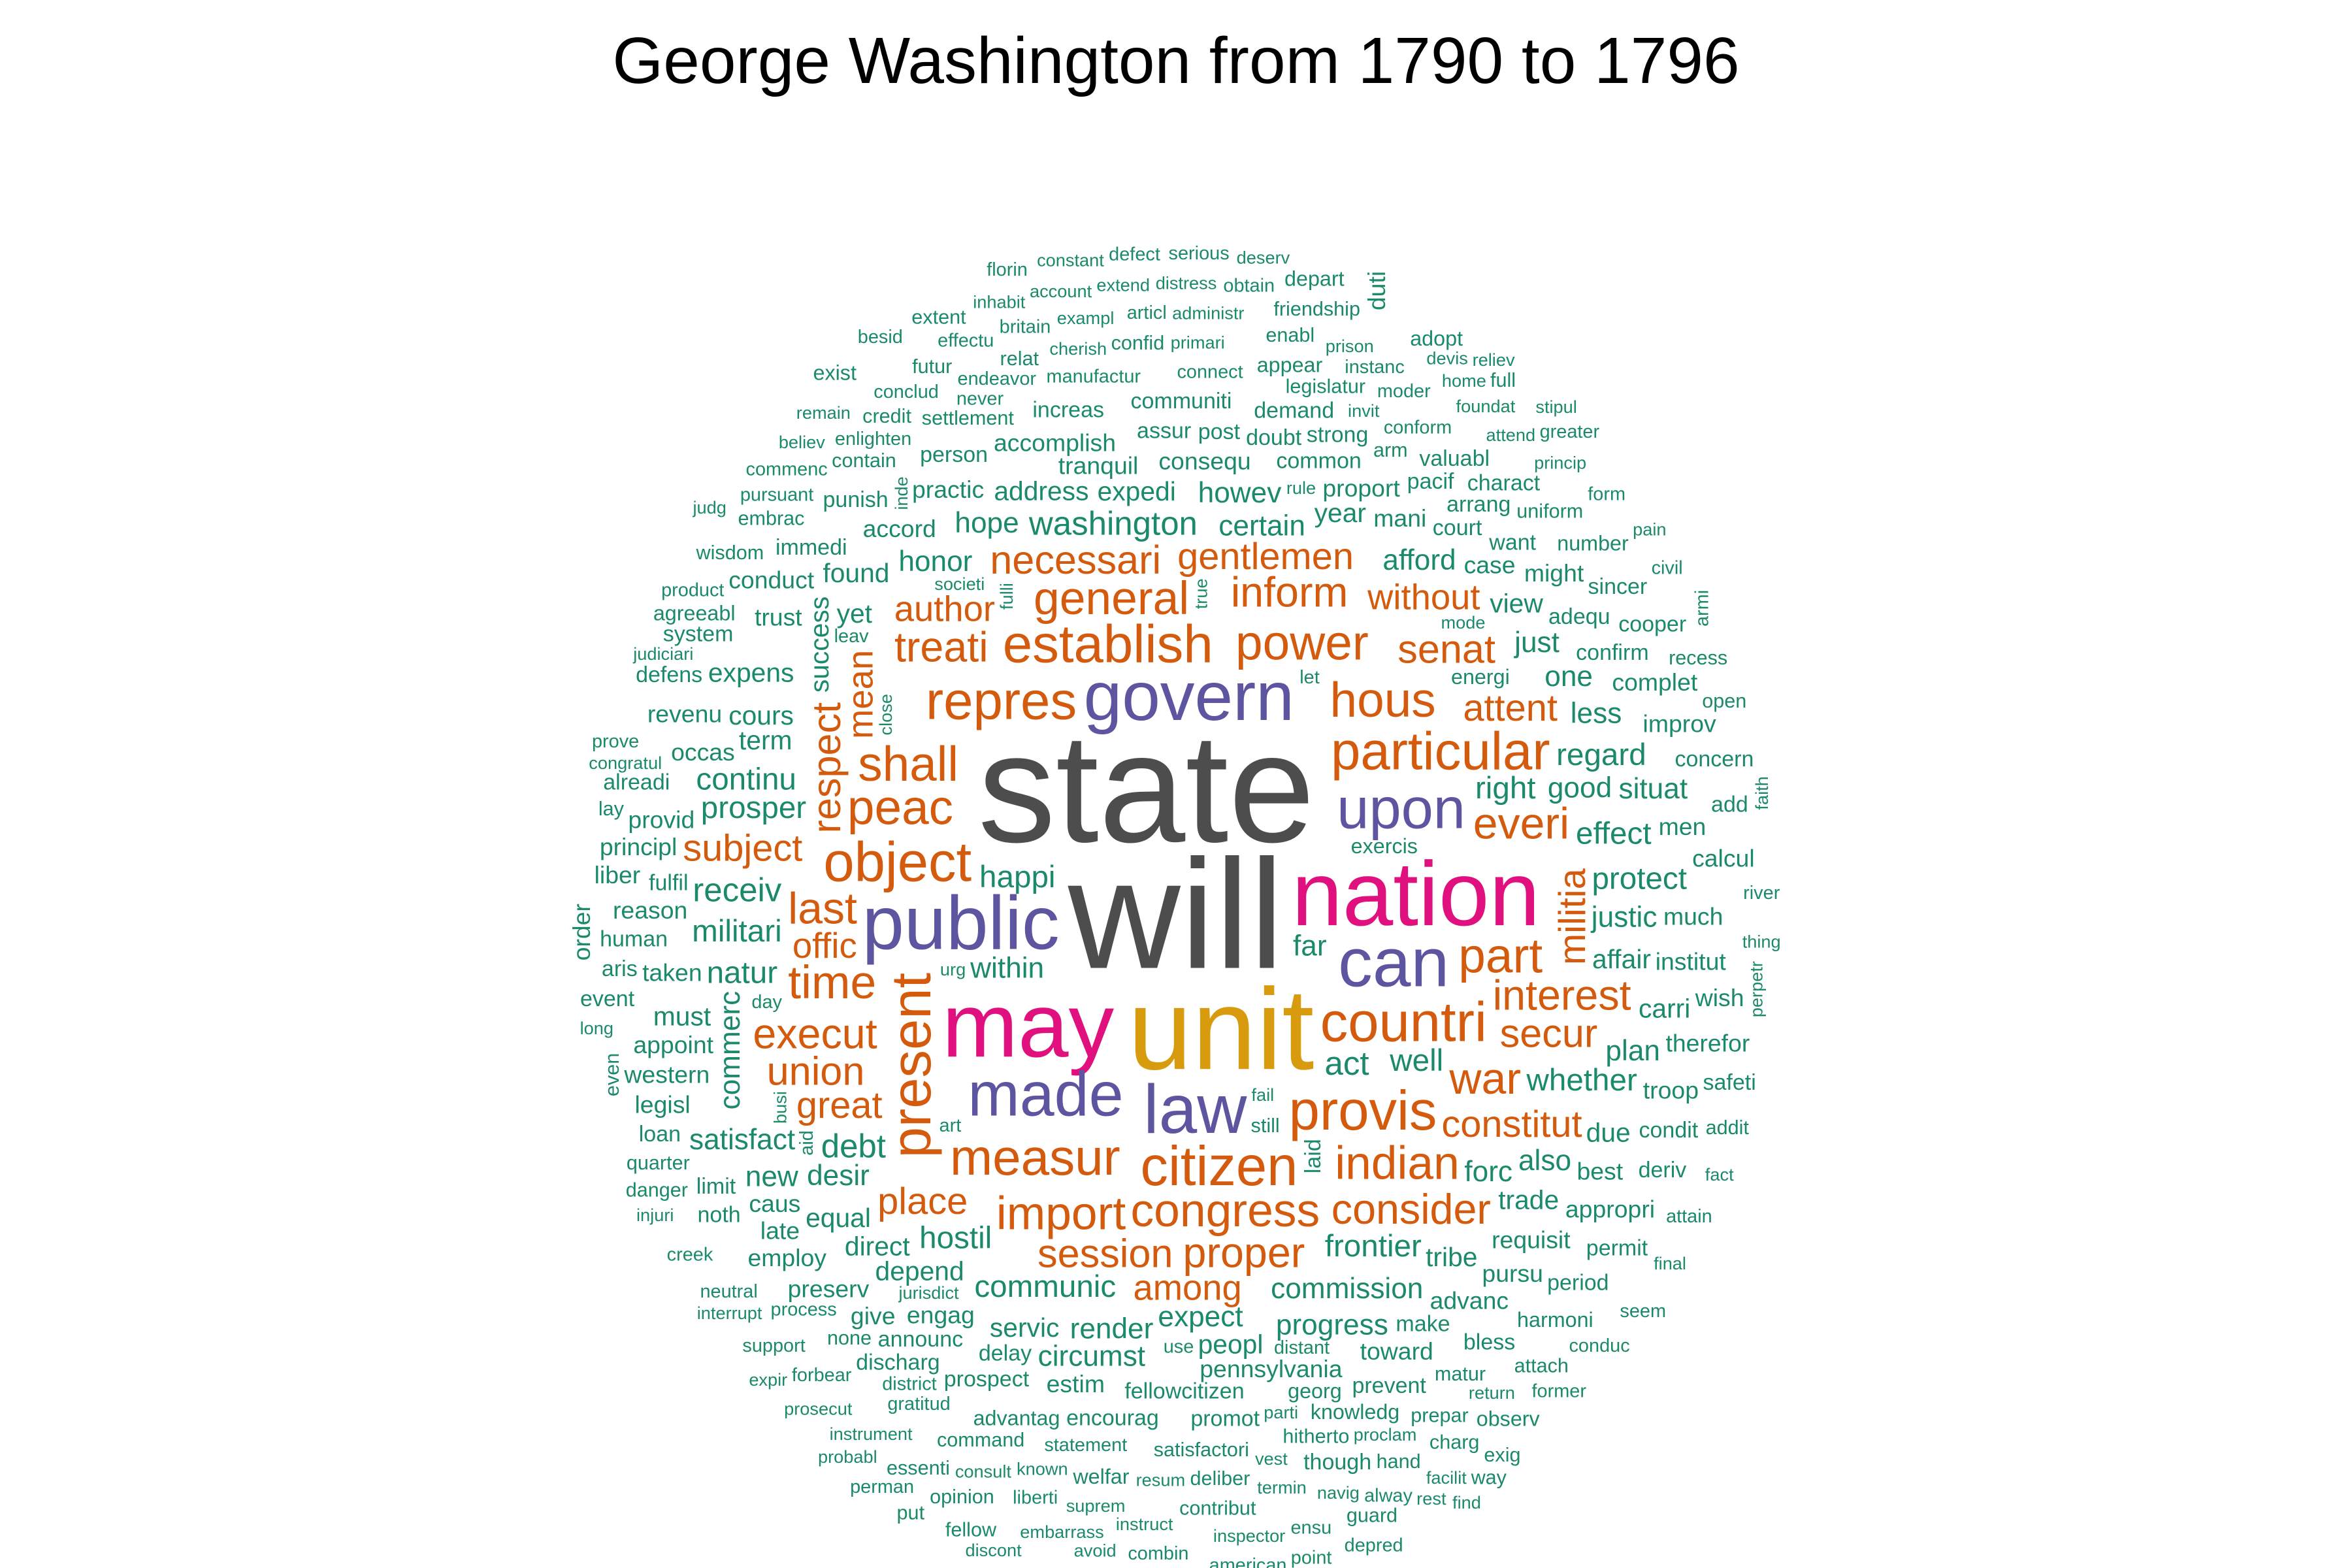 The height and width of the screenshot is (1568, 2352). What do you see at coordinates (1606, 493) in the screenshot?
I see `word-form: form` at bounding box center [1606, 493].